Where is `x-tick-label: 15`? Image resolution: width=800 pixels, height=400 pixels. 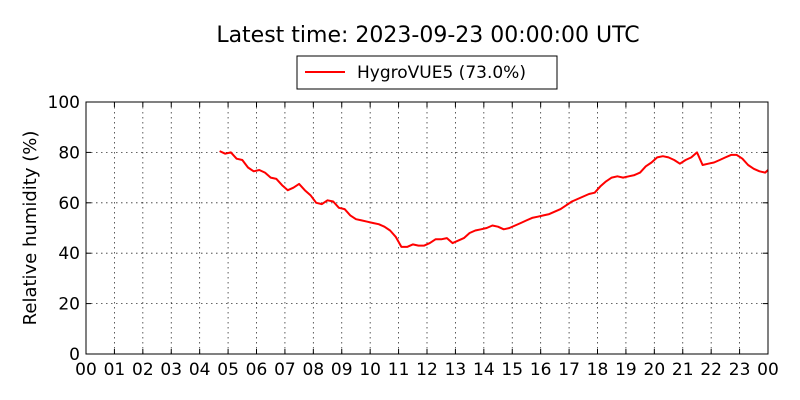 x-tick-label: 15 is located at coordinates (512, 370).